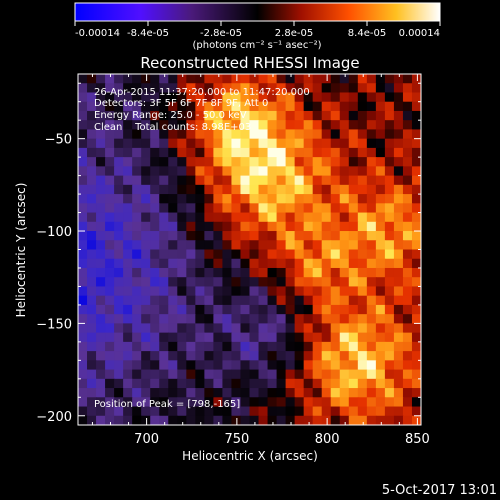 The image size is (500, 500). Describe the element at coordinates (202, 92) in the screenshot. I see `info-time-range: 26-Apr-2015 11:37:20.000 to 11:47:20.000` at that location.